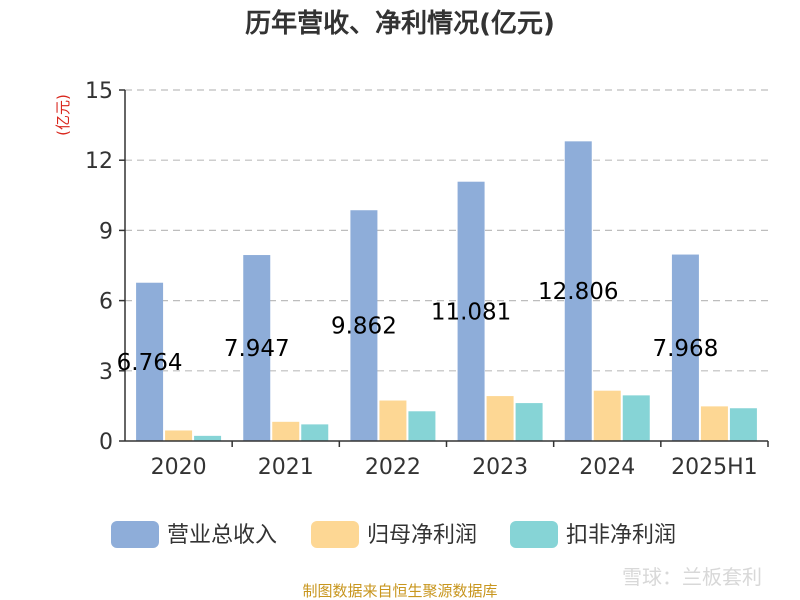 The width and height of the screenshot is (800, 600). What do you see at coordinates (179, 467) in the screenshot?
I see `x-tick-label: 2020` at bounding box center [179, 467].